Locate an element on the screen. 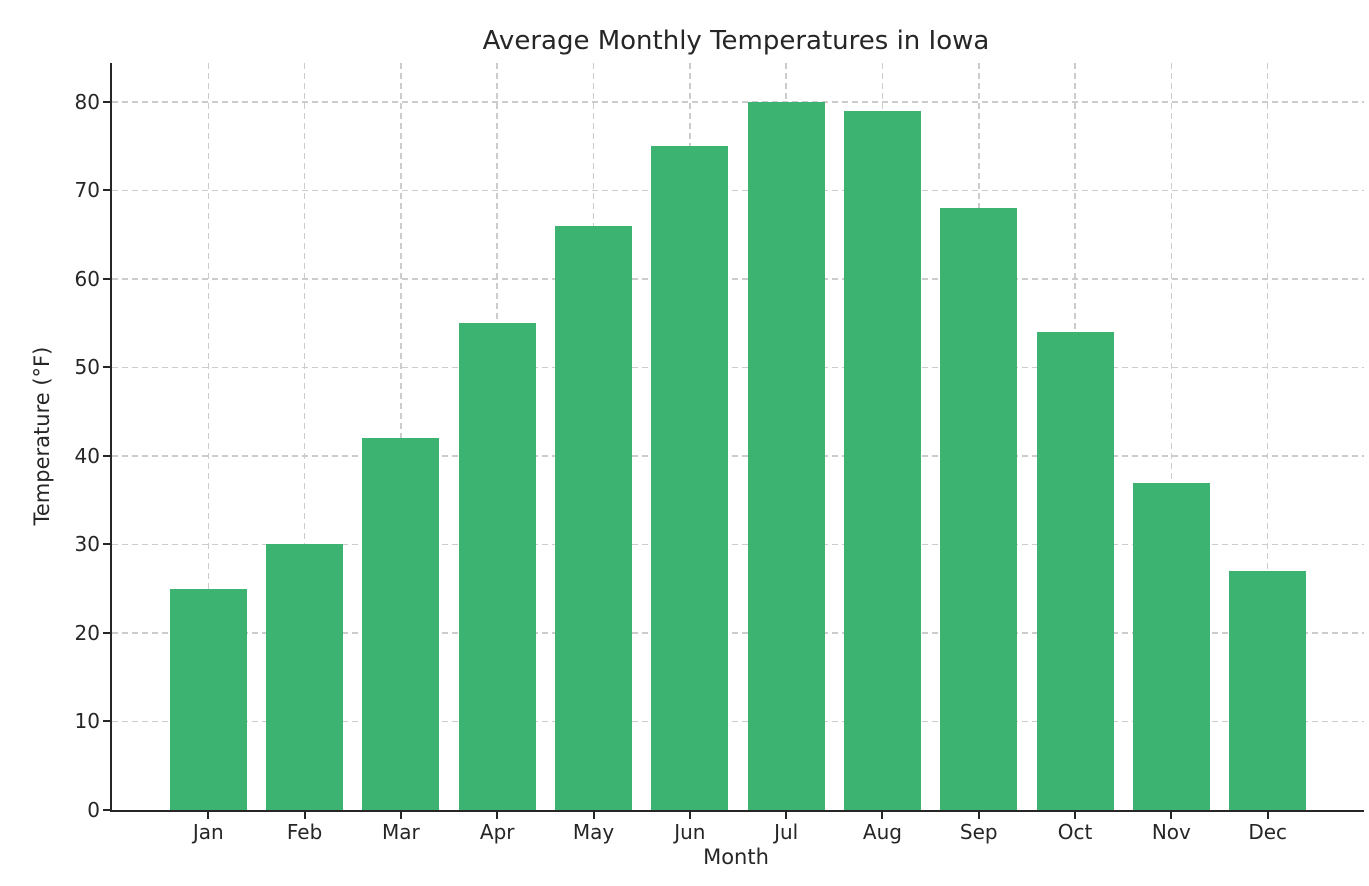  bar-apr is located at coordinates (497, 566).